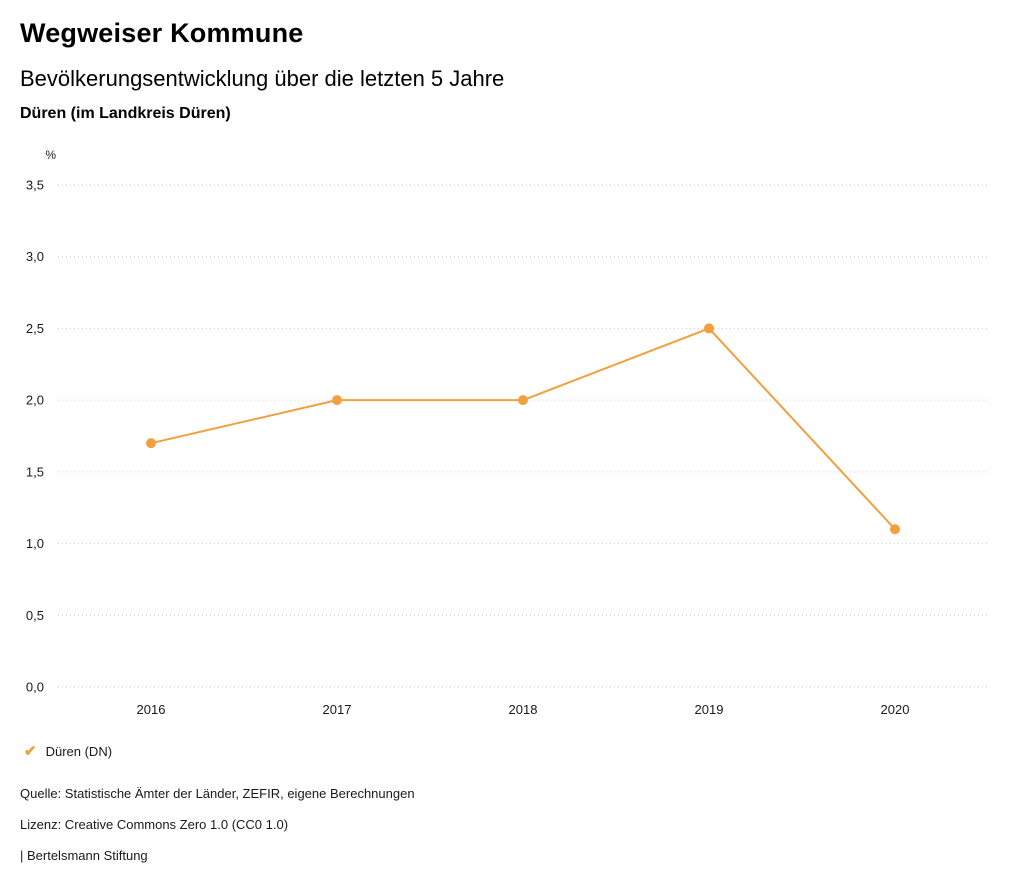 This screenshot has width=1024, height=888. I want to click on y-tick-label: 1,5, so click(35, 471).